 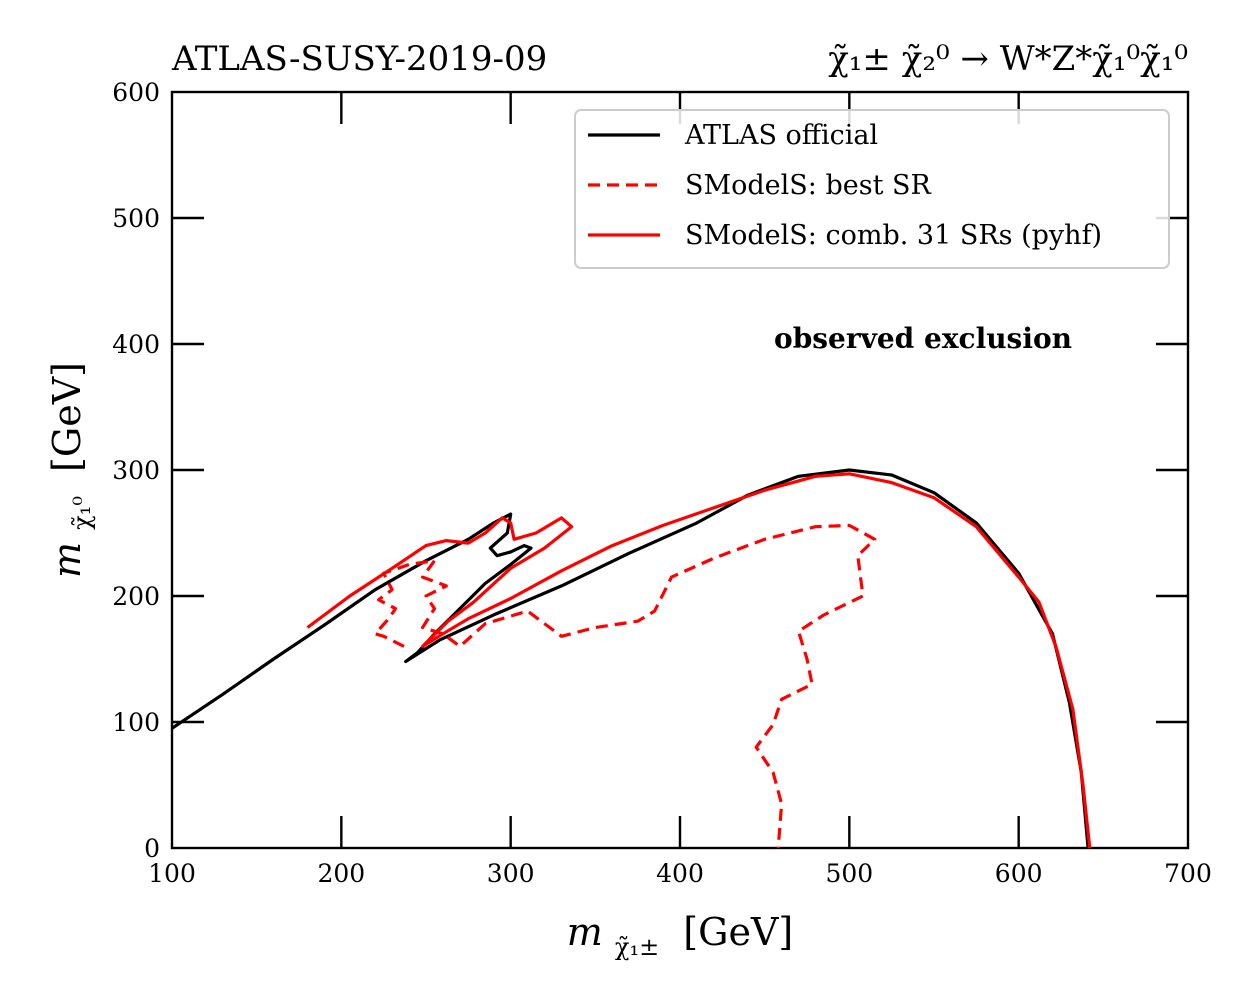 I want to click on y-axis-label-sub: χ̃₁⁰, so click(x=82, y=513).